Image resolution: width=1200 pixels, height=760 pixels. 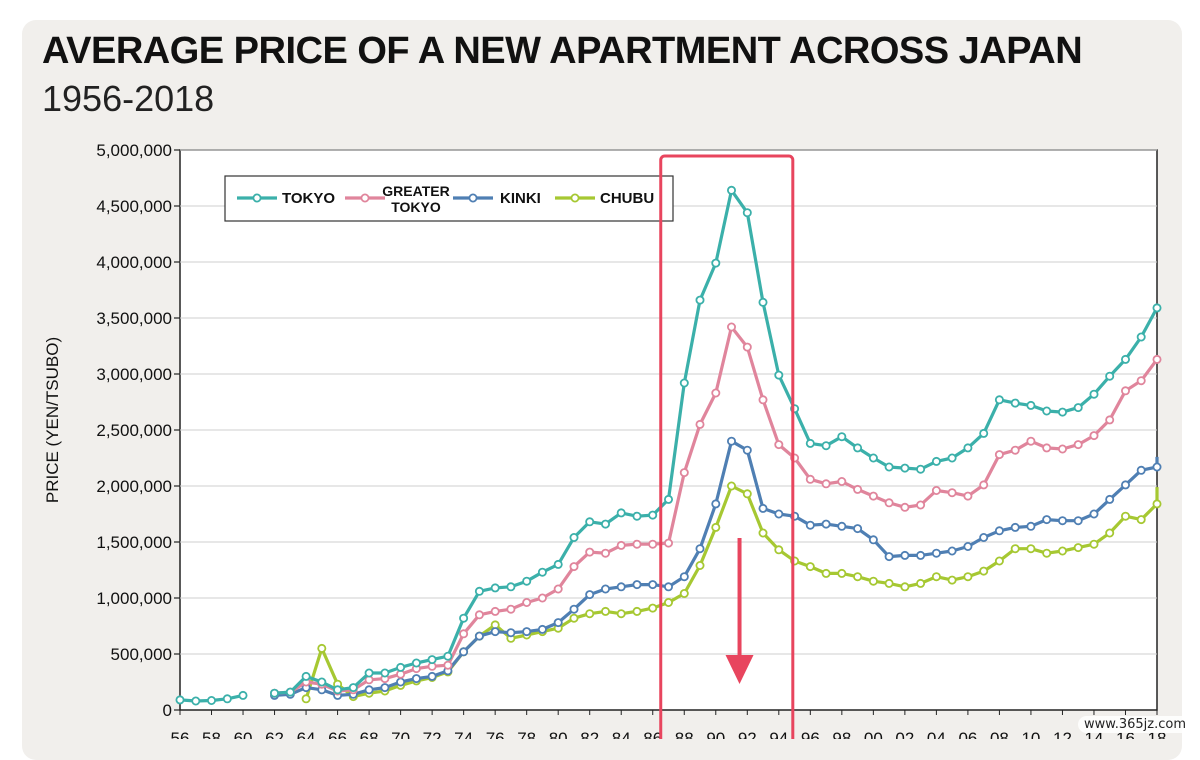 What do you see at coordinates (134, 150) in the screenshot?
I see `y-tick-label: 5,000,000` at bounding box center [134, 150].